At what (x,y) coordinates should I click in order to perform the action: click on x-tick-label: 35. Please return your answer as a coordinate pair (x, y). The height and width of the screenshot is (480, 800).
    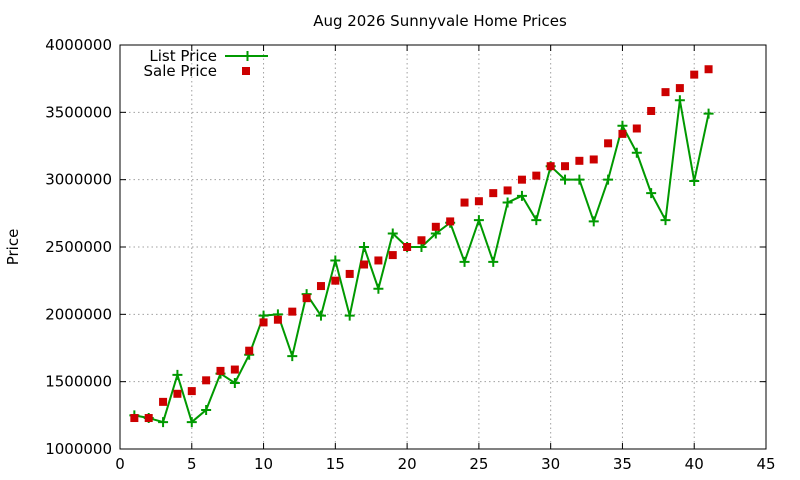
    Looking at the image, I should click on (622, 464).